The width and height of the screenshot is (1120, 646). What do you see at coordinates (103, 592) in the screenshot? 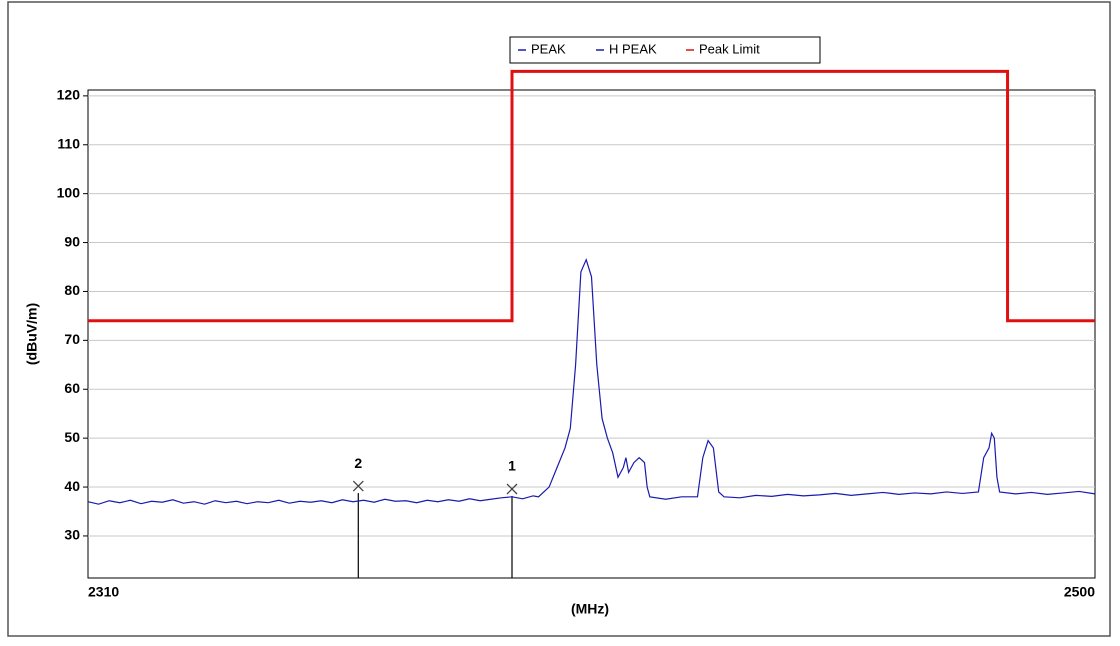
I see `x-tick-label: 2310` at bounding box center [103, 592].